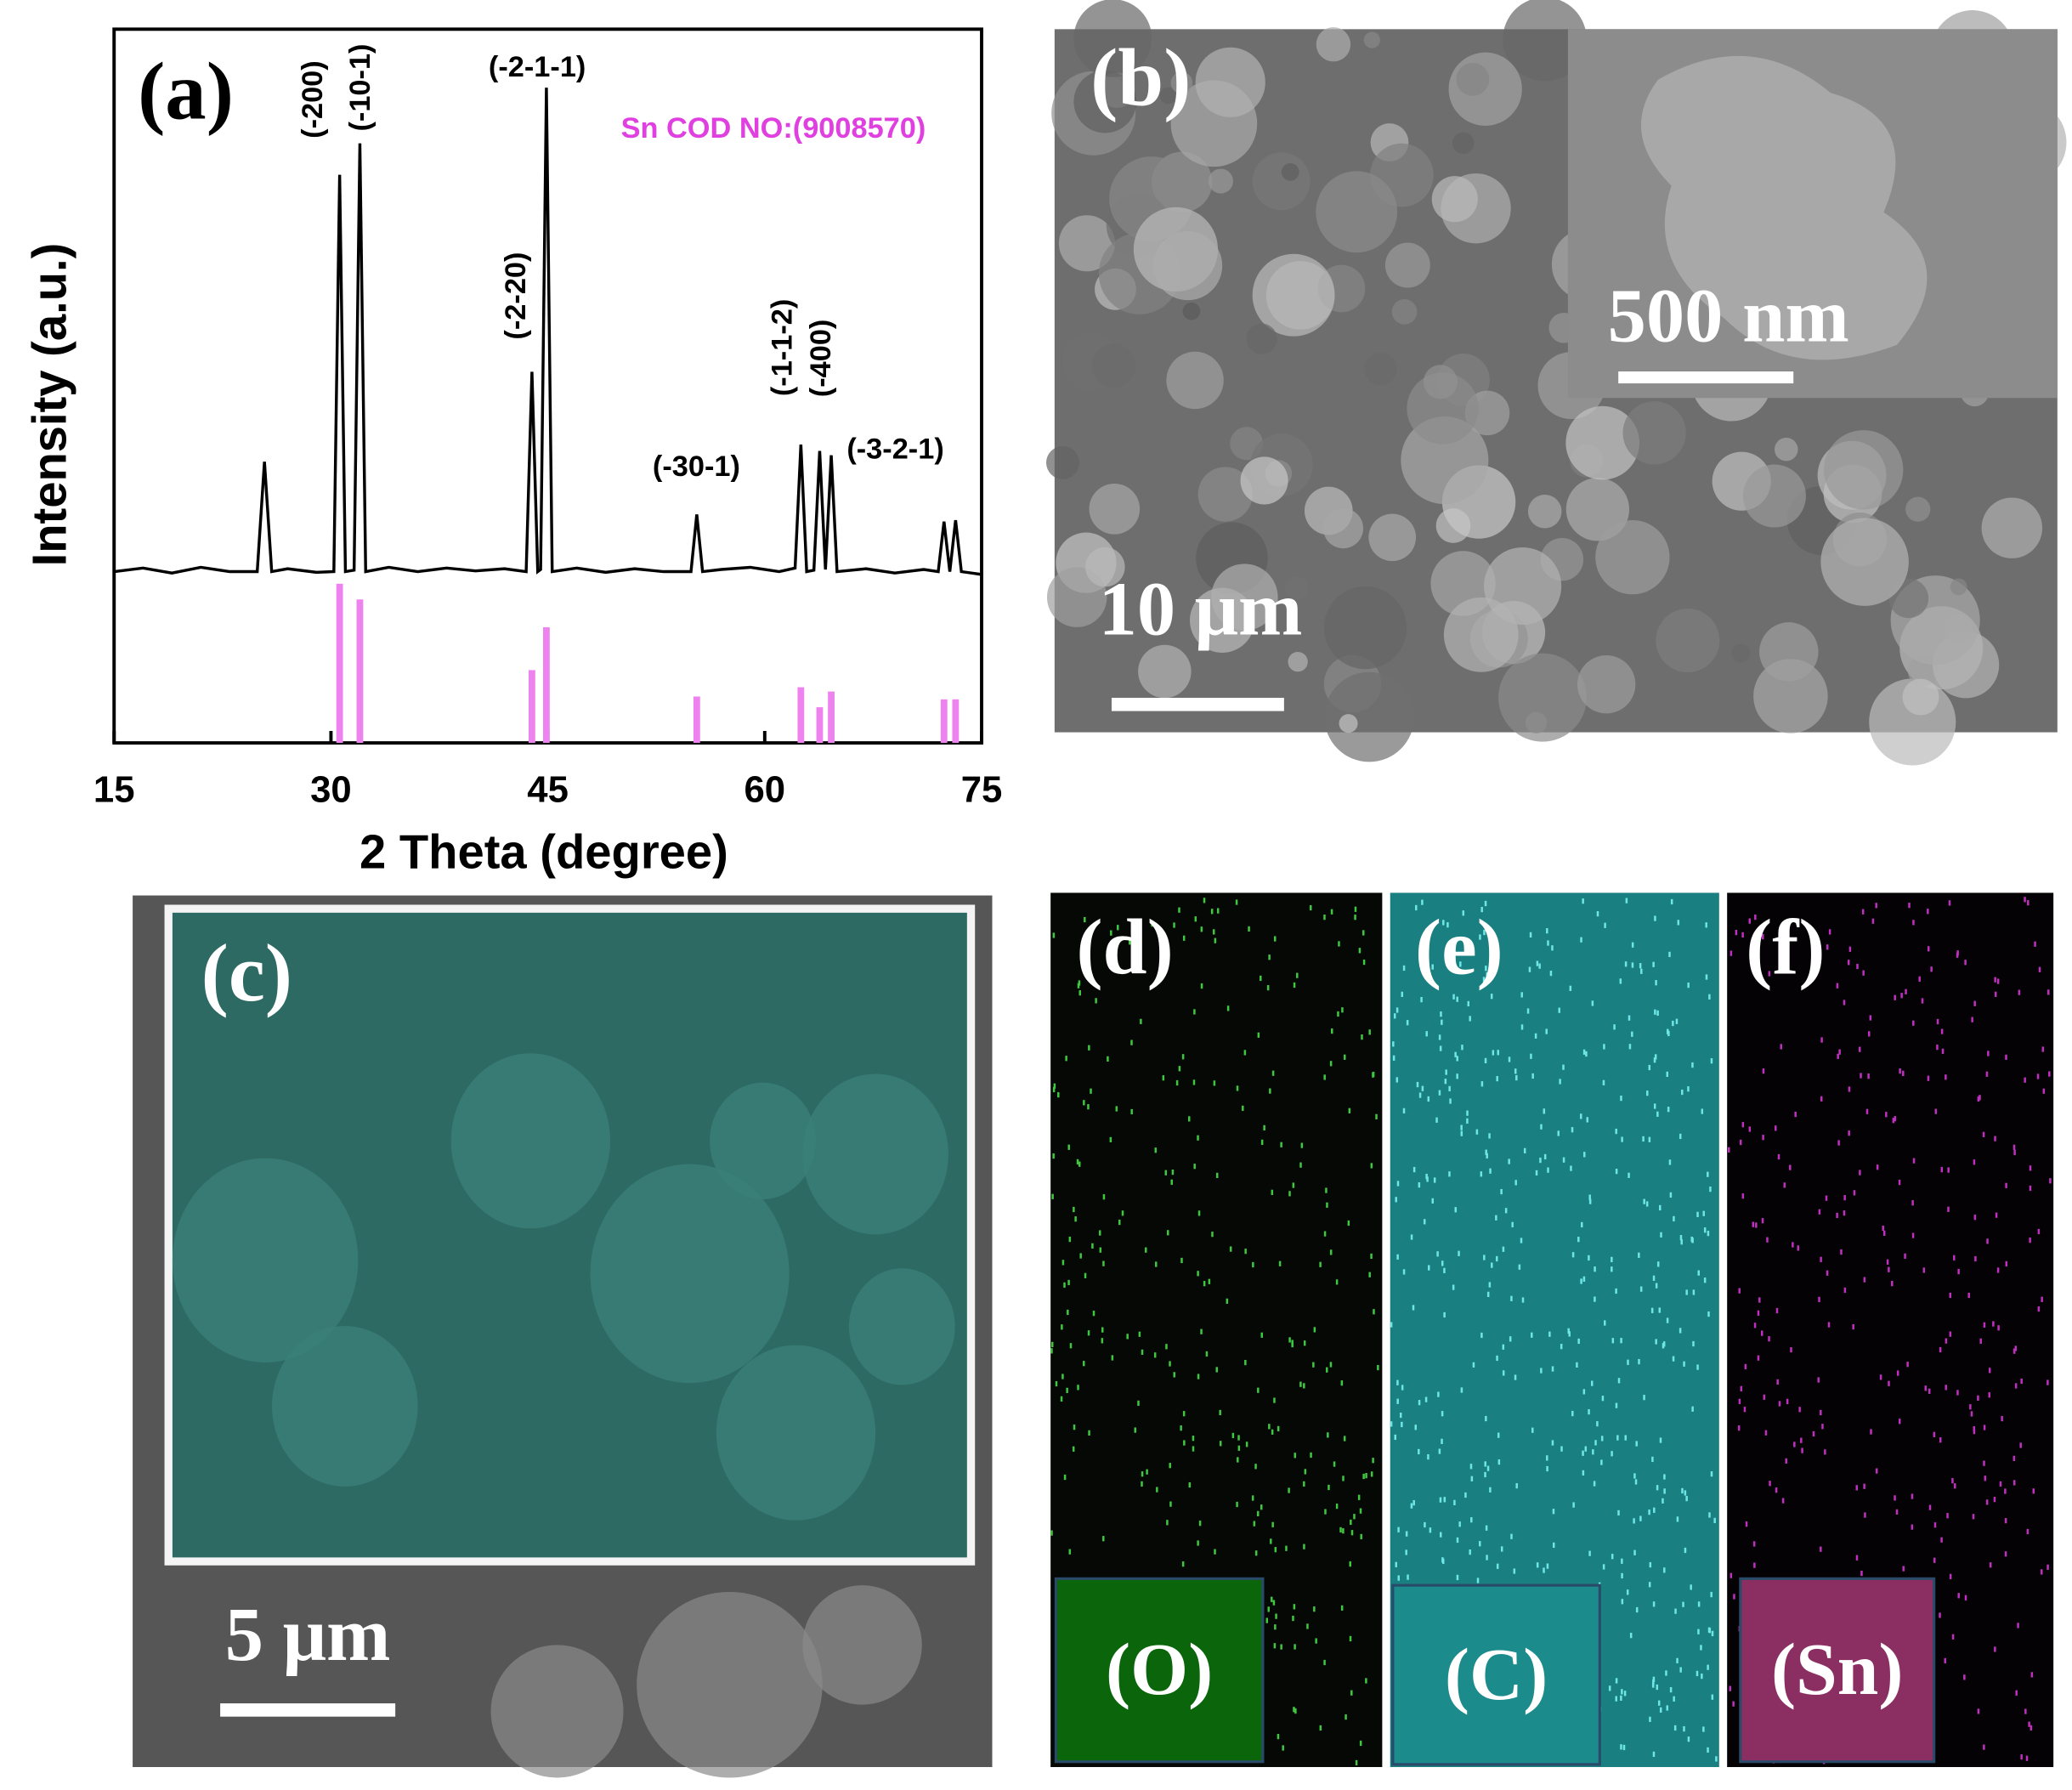 Image resolution: width=2072 pixels, height=1790 pixels. I want to click on peak-annotation: (-10-1), so click(360, 88).